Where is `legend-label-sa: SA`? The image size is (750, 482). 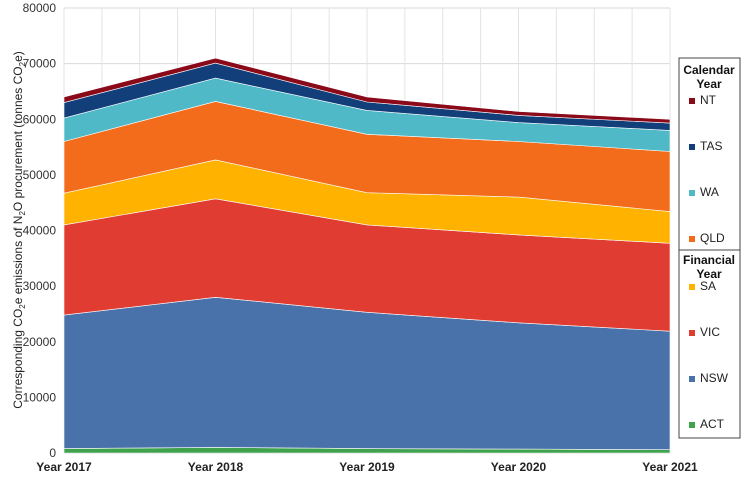 legend-label-sa: SA is located at coordinates (708, 286).